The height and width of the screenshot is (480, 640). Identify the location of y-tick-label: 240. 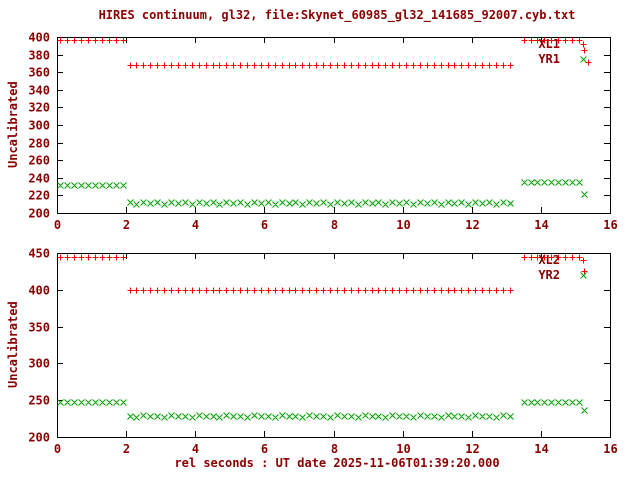
(39, 179).